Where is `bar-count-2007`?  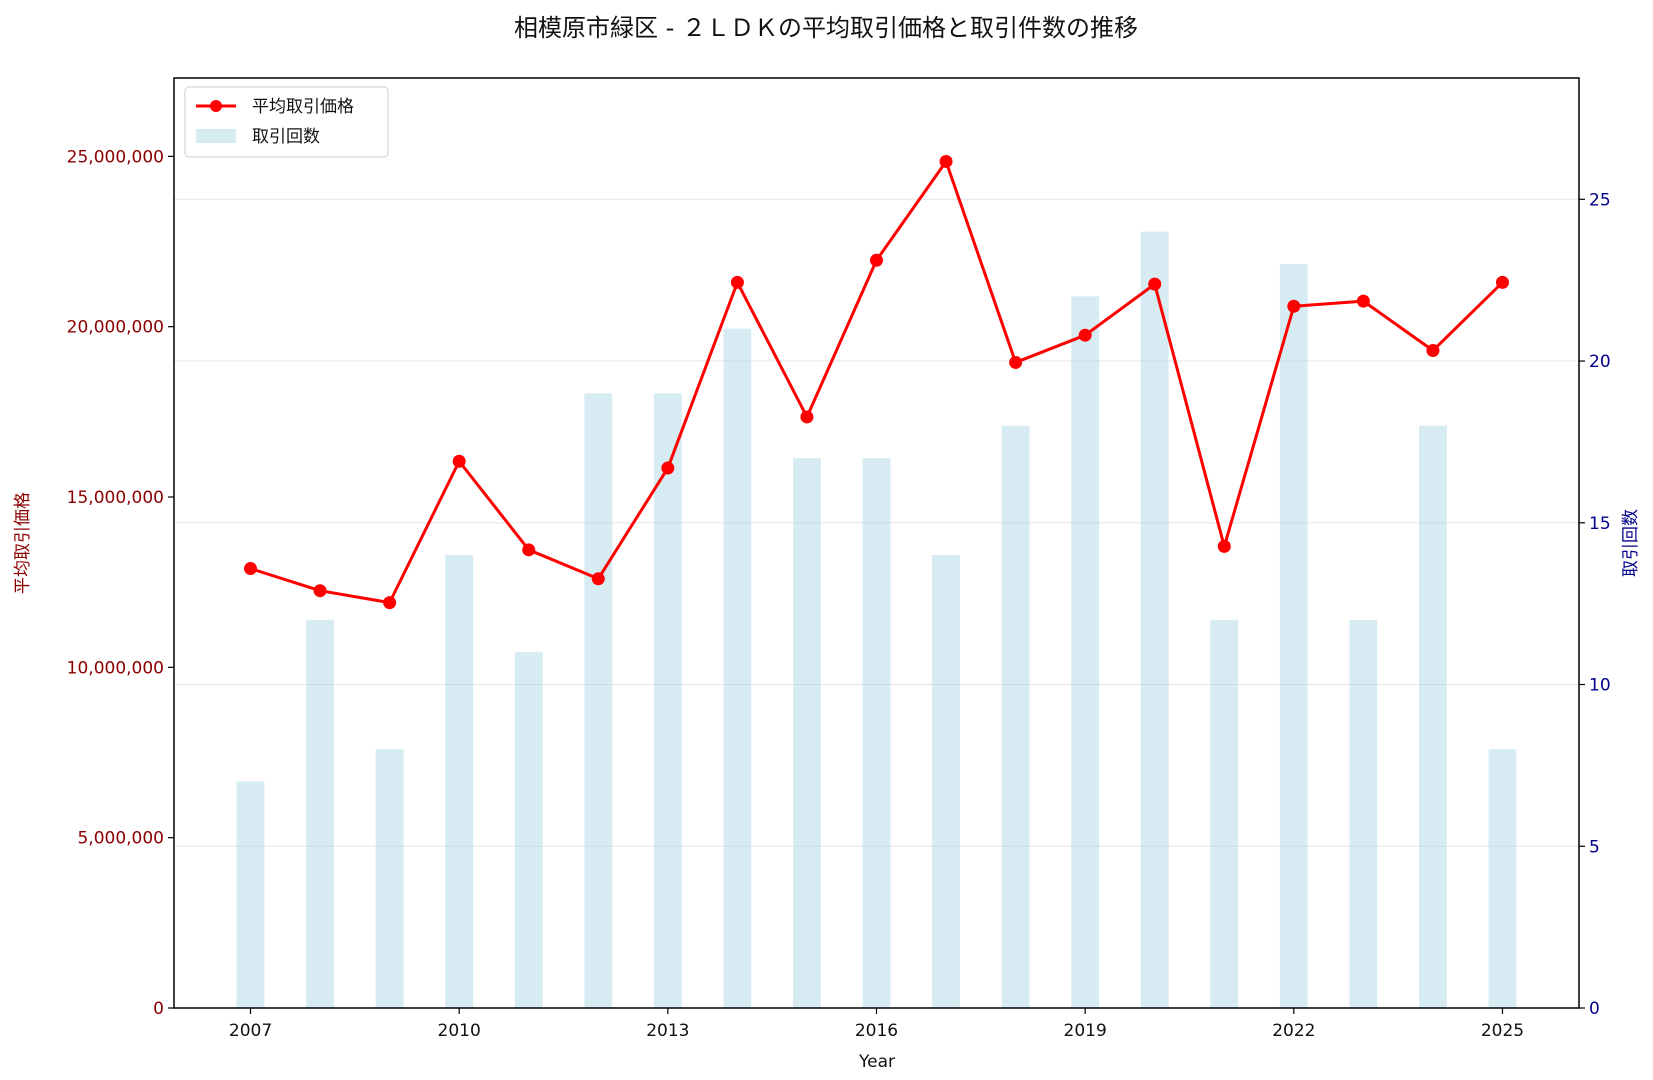 bar-count-2007 is located at coordinates (250, 894).